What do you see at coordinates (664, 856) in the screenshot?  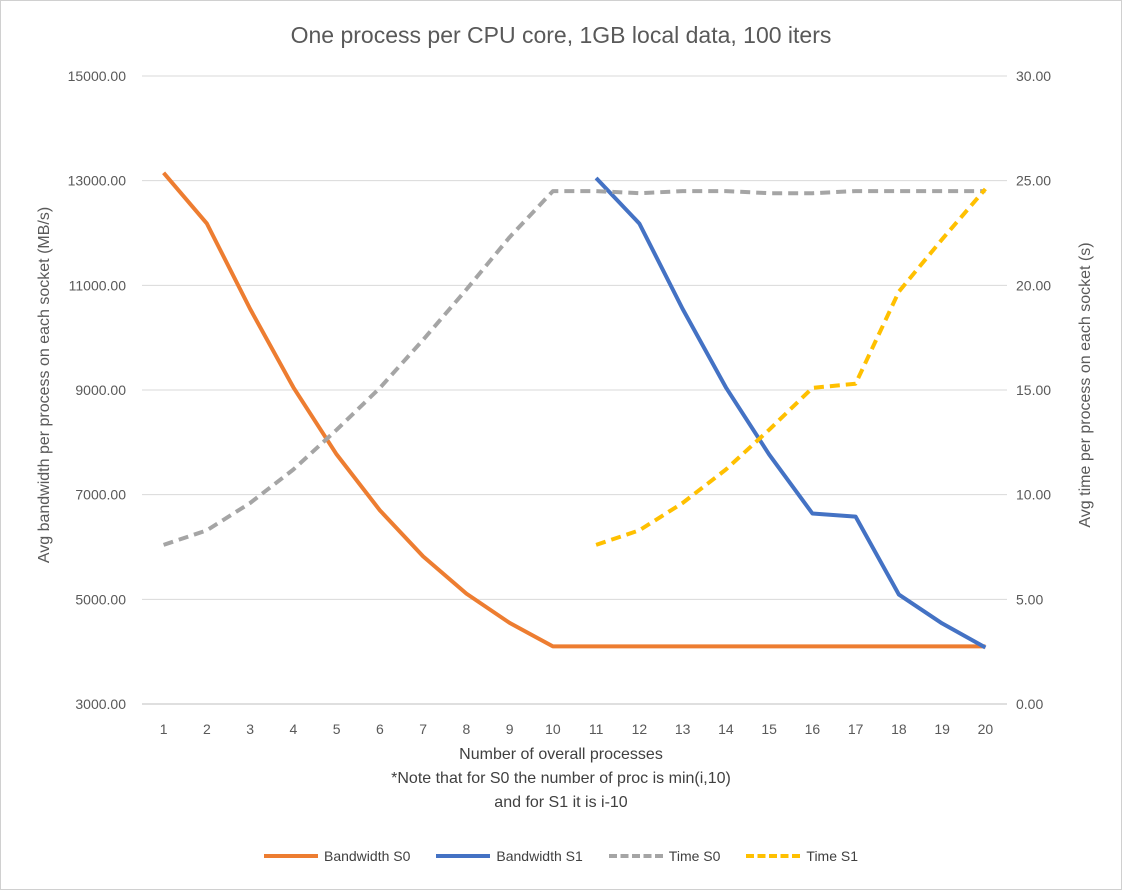 I see `legend-item-time-s0: Time S0` at bounding box center [664, 856].